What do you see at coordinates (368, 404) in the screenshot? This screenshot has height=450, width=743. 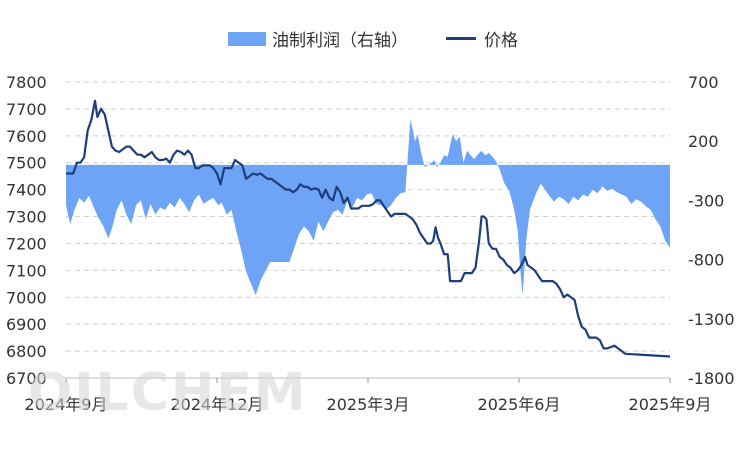 I see `x-tick-label: 2025年3月` at bounding box center [368, 404].